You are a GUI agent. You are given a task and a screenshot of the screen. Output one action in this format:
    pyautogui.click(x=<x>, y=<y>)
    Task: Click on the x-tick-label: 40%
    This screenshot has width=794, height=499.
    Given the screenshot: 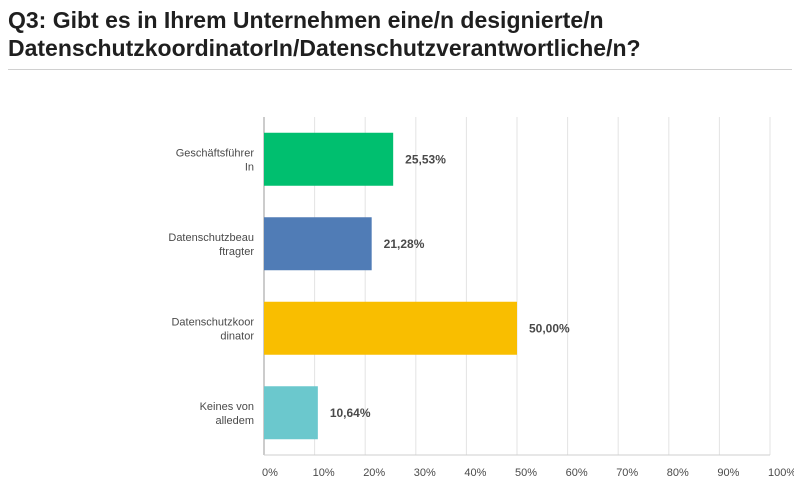 What is the action you would take?
    pyautogui.click(x=475, y=473)
    